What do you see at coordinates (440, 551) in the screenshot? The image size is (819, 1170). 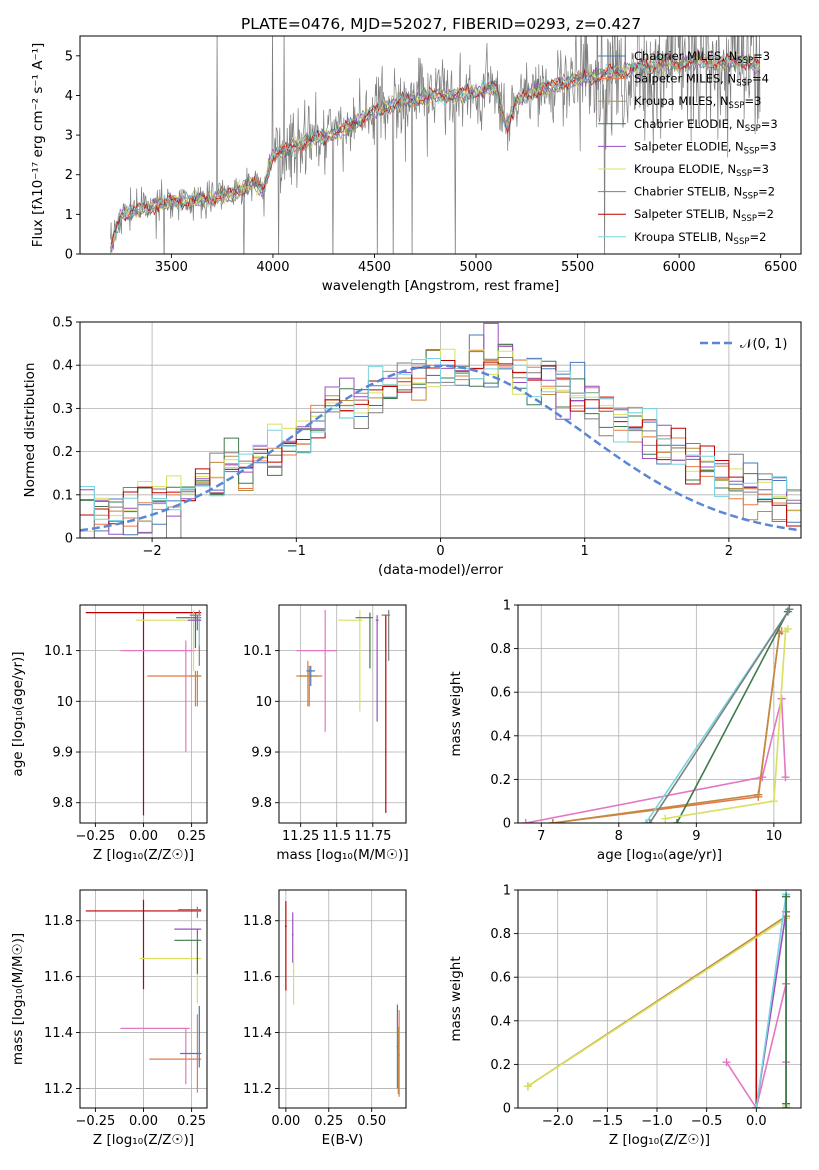 I see `x-tick-label: 0` at bounding box center [440, 551].